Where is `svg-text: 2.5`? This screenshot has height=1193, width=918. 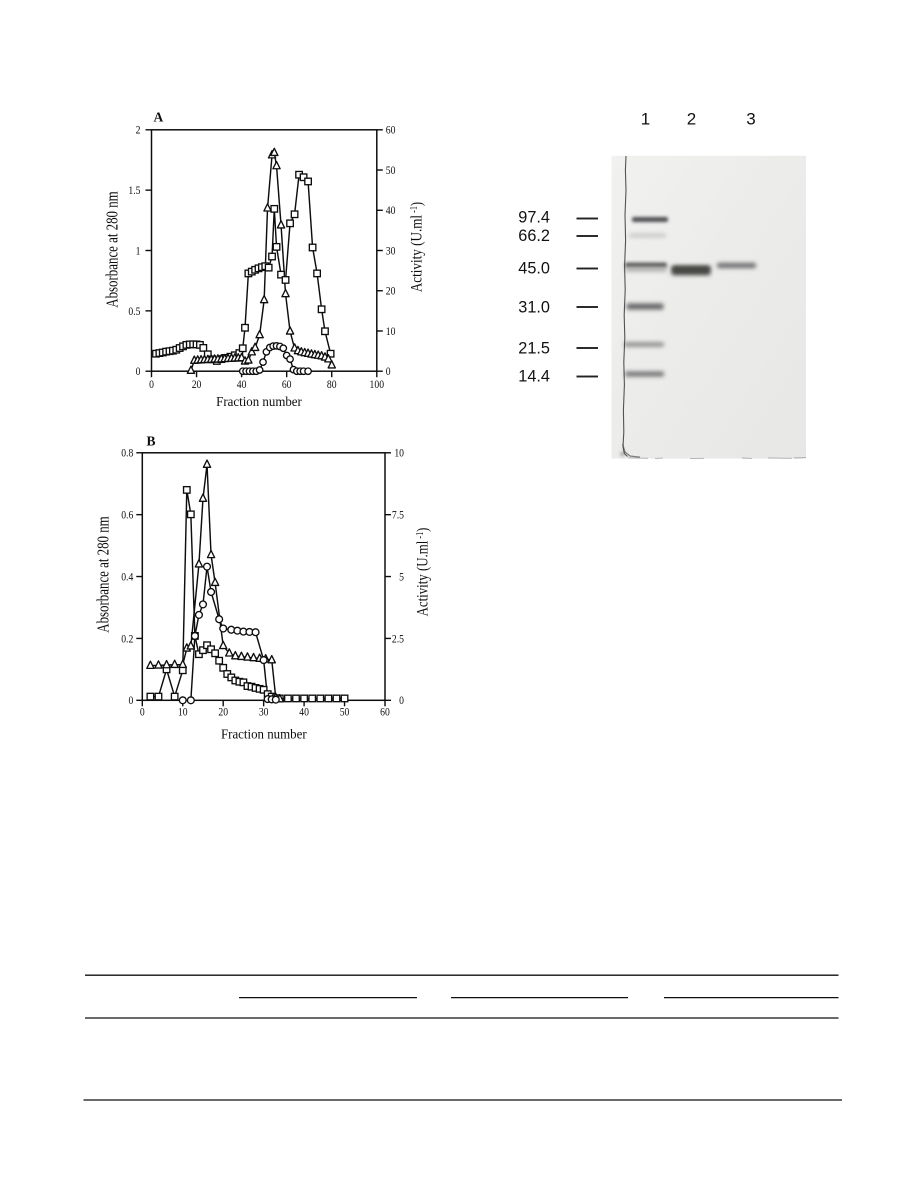
svg-text: 2.5 is located at coordinates (398, 638).